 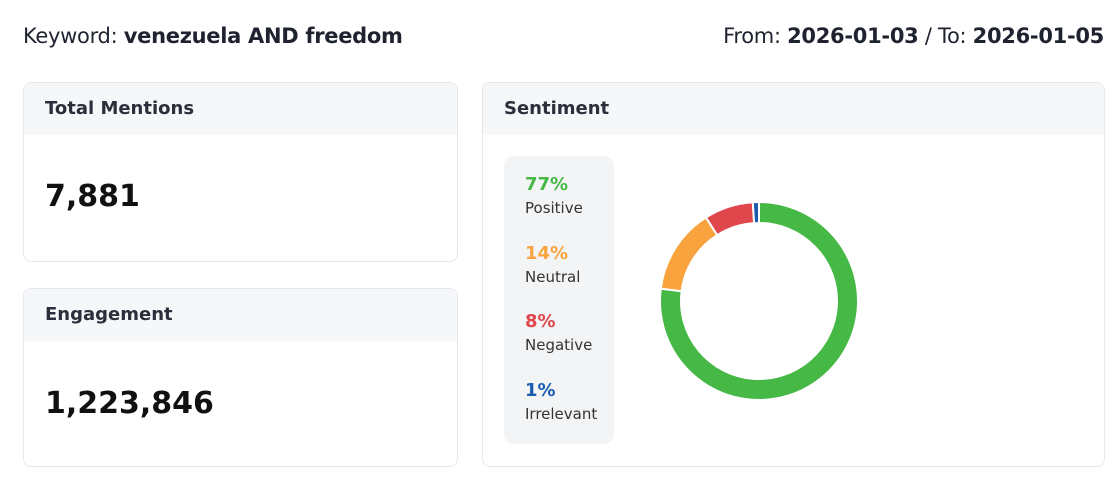 What do you see at coordinates (945, 36) in the screenshot?
I see `to-label: / To:` at bounding box center [945, 36].